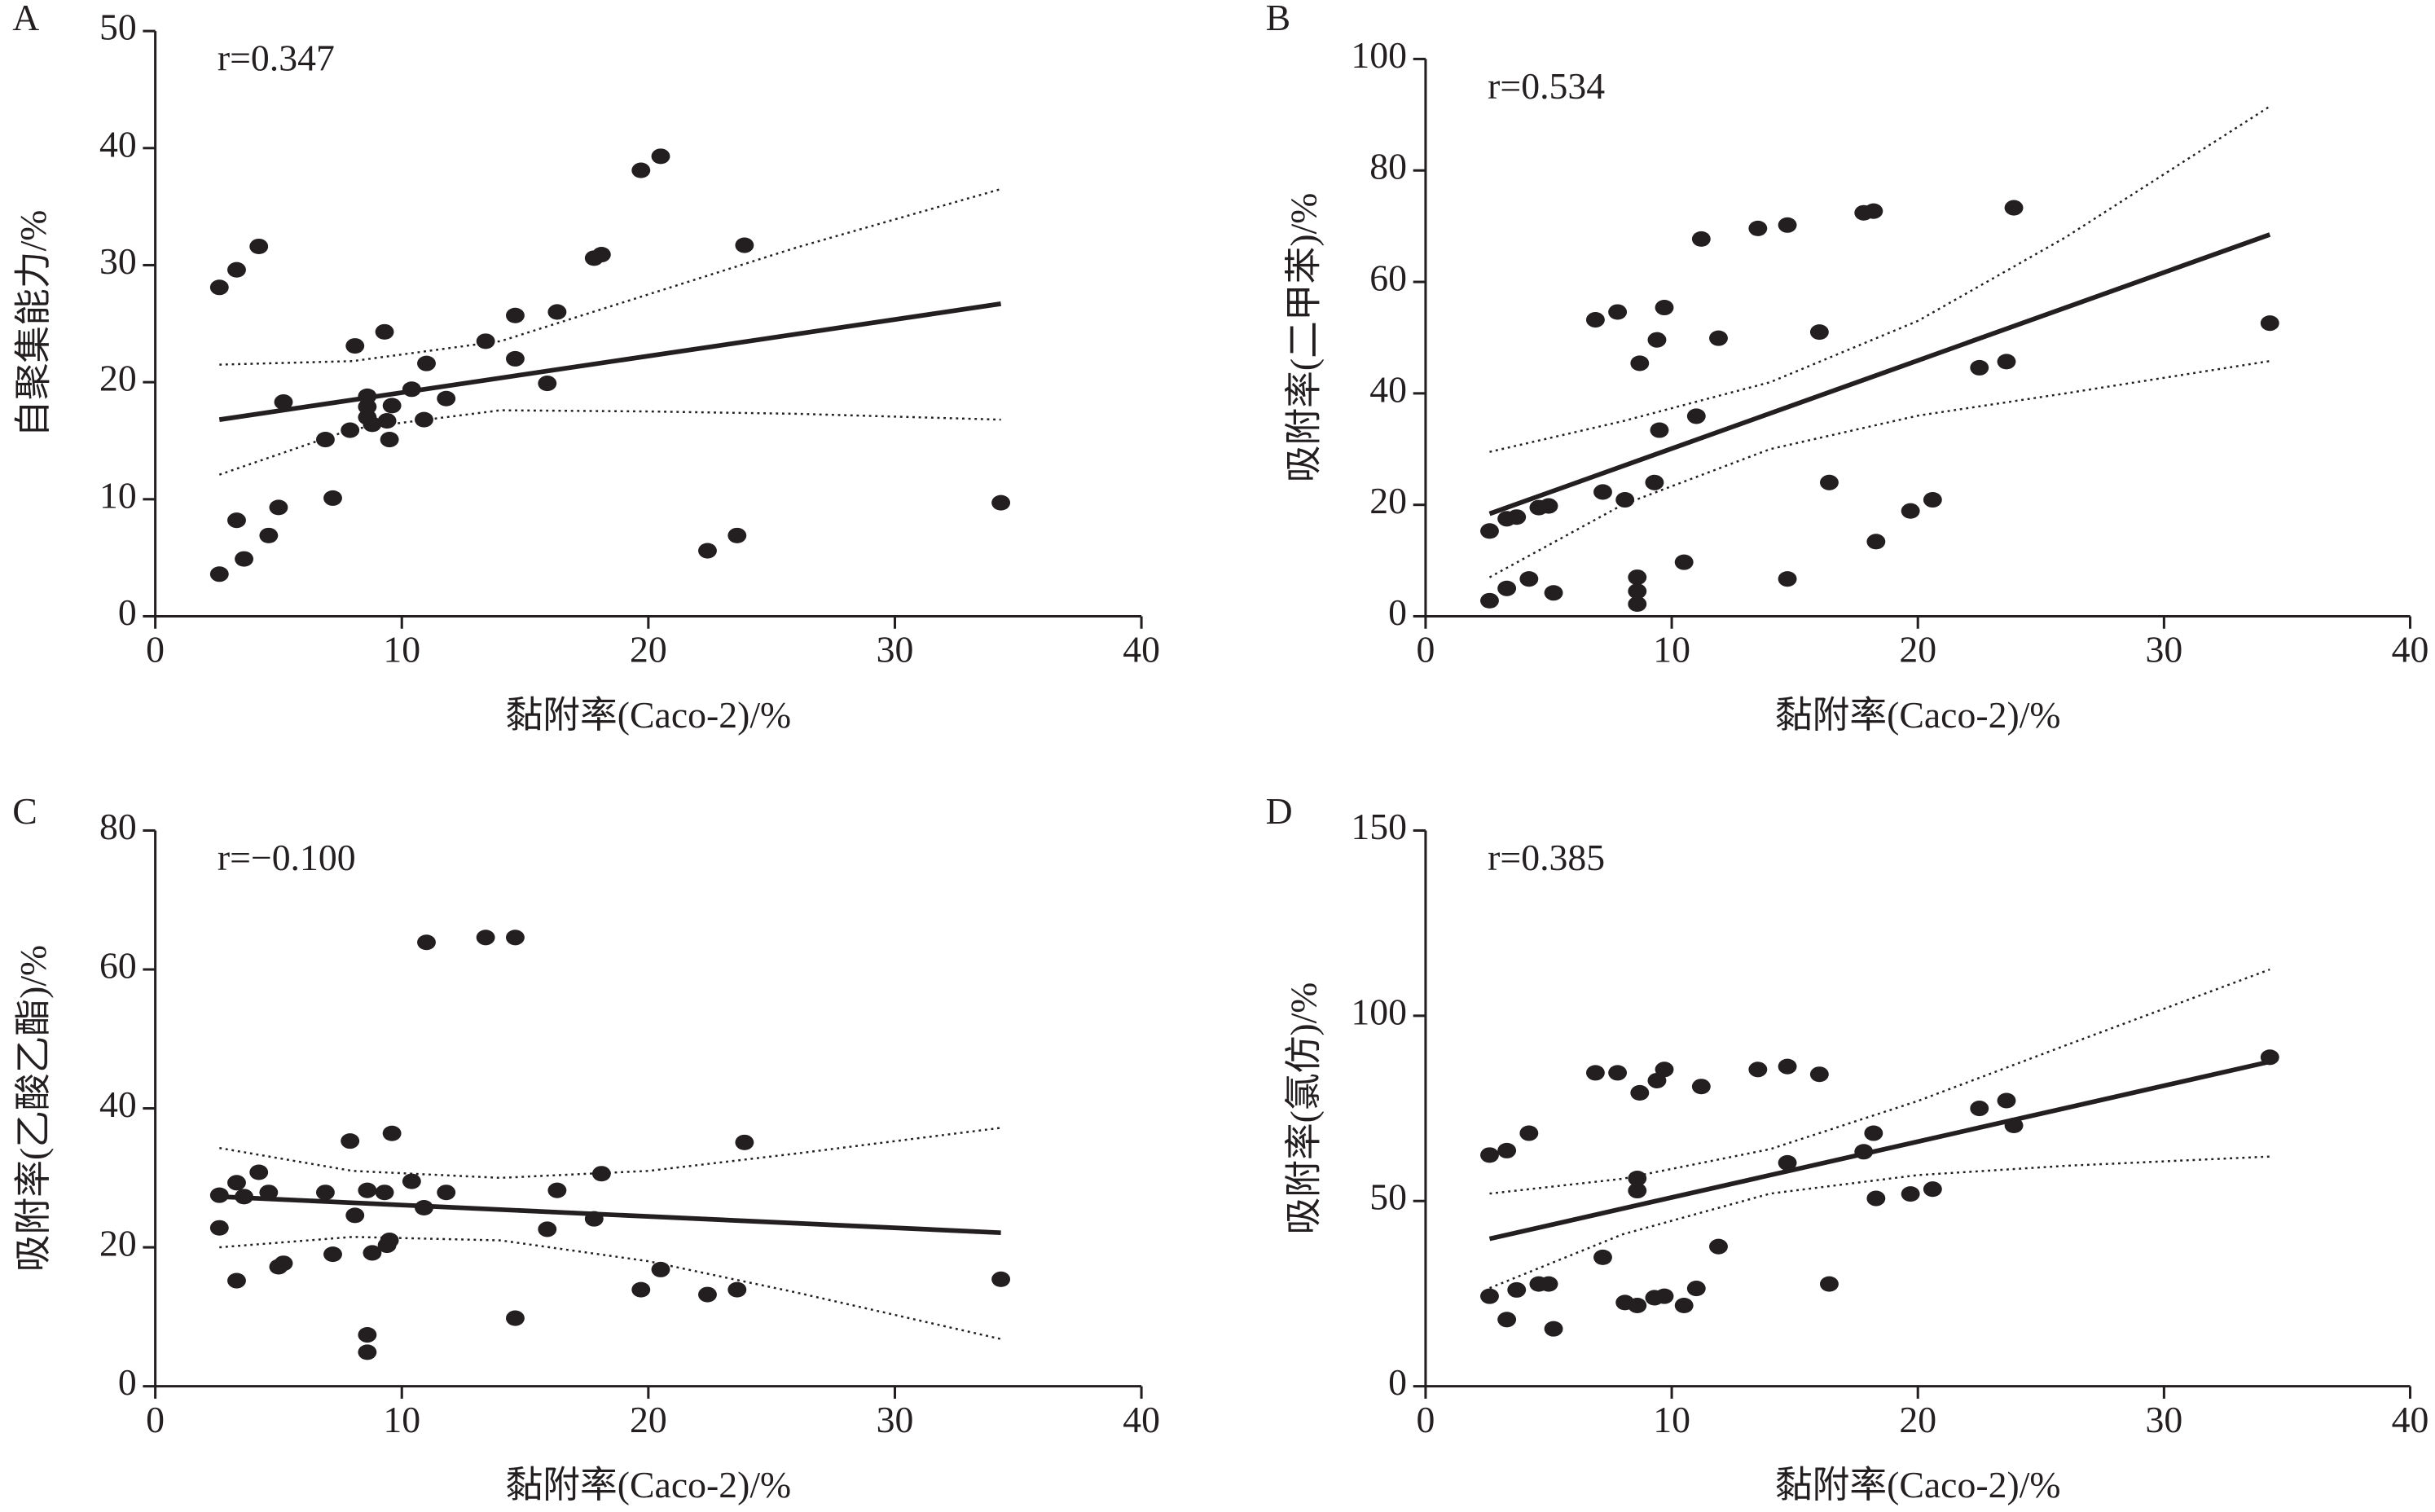  Describe the element at coordinates (1918, 715) in the screenshot. I see `x-axis-label: 黏附率(Caco-2)/%` at that location.